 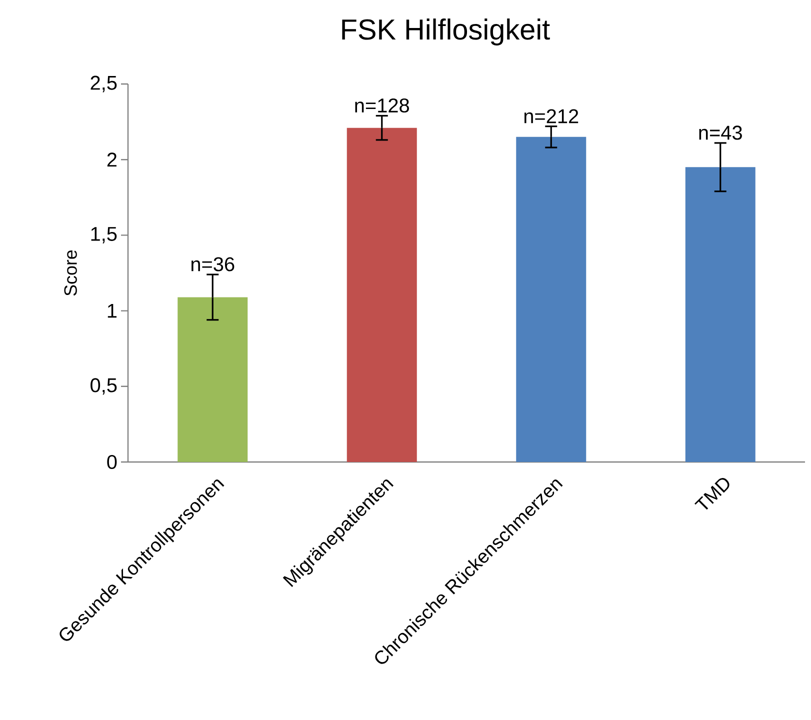 What do you see at coordinates (70, 273) in the screenshot?
I see `y-axis-title: Score` at bounding box center [70, 273].